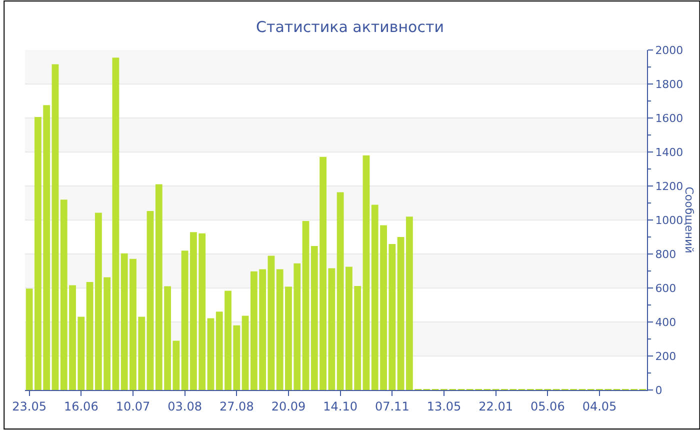 The width and height of the screenshot is (700, 430). Describe the element at coordinates (599, 406) in the screenshot. I see `x-tick-label: 04.05` at that location.